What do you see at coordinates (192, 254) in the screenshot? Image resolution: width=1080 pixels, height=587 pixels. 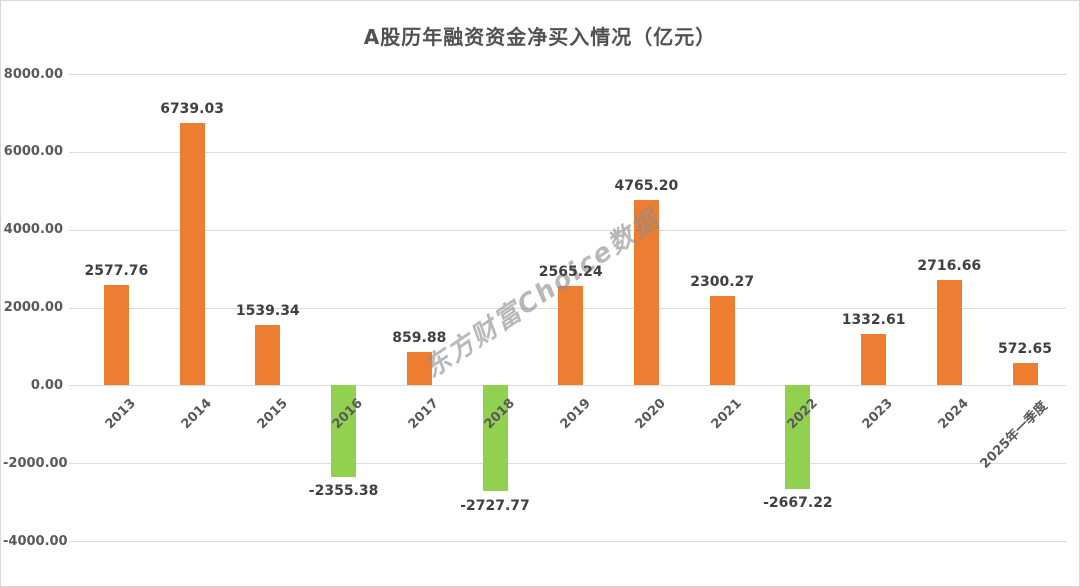 I see `bar-2014` at bounding box center [192, 254].